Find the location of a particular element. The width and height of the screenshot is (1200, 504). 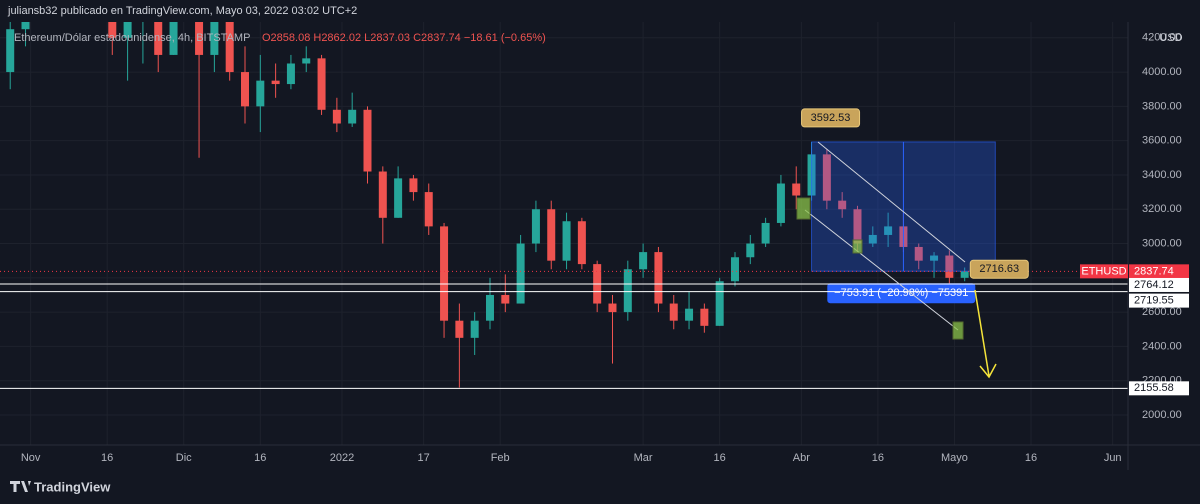

x-tick-label: Nov is located at coordinates (31, 458).